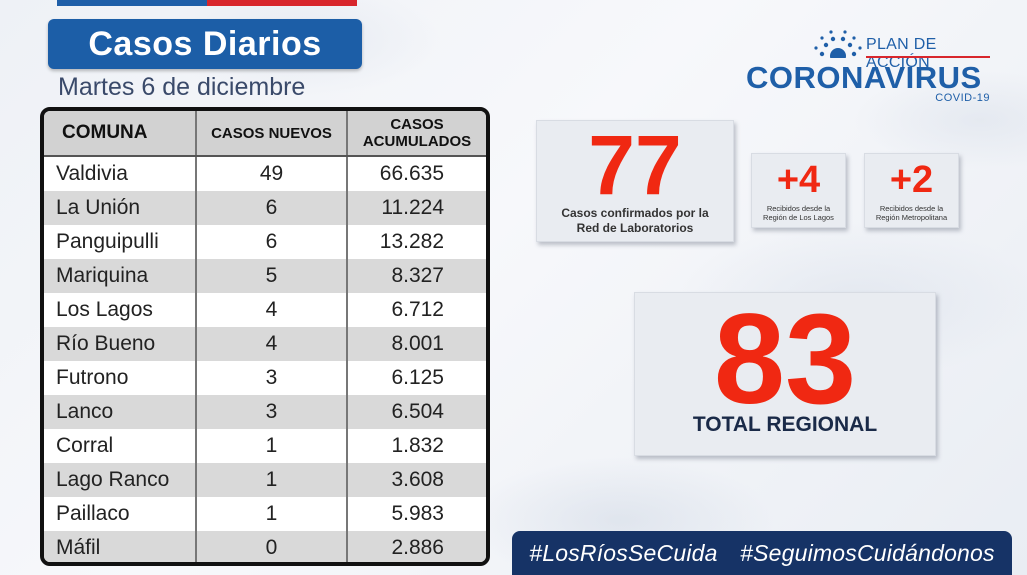 The width and height of the screenshot is (1027, 575). I want to click on table-row: Lanco 3 6.504, so click(265, 412).